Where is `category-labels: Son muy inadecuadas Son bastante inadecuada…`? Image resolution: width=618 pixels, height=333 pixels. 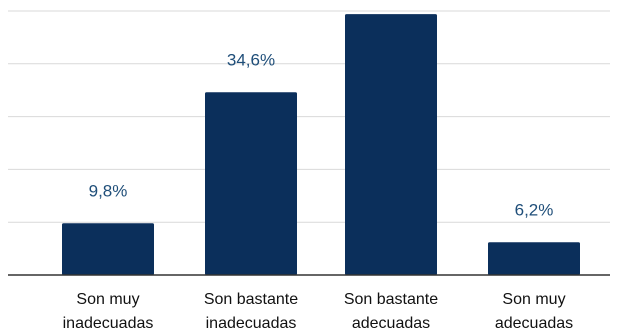 category-labels: Son muy inadecuadas Son bastante inadecuada… is located at coordinates (318, 311).